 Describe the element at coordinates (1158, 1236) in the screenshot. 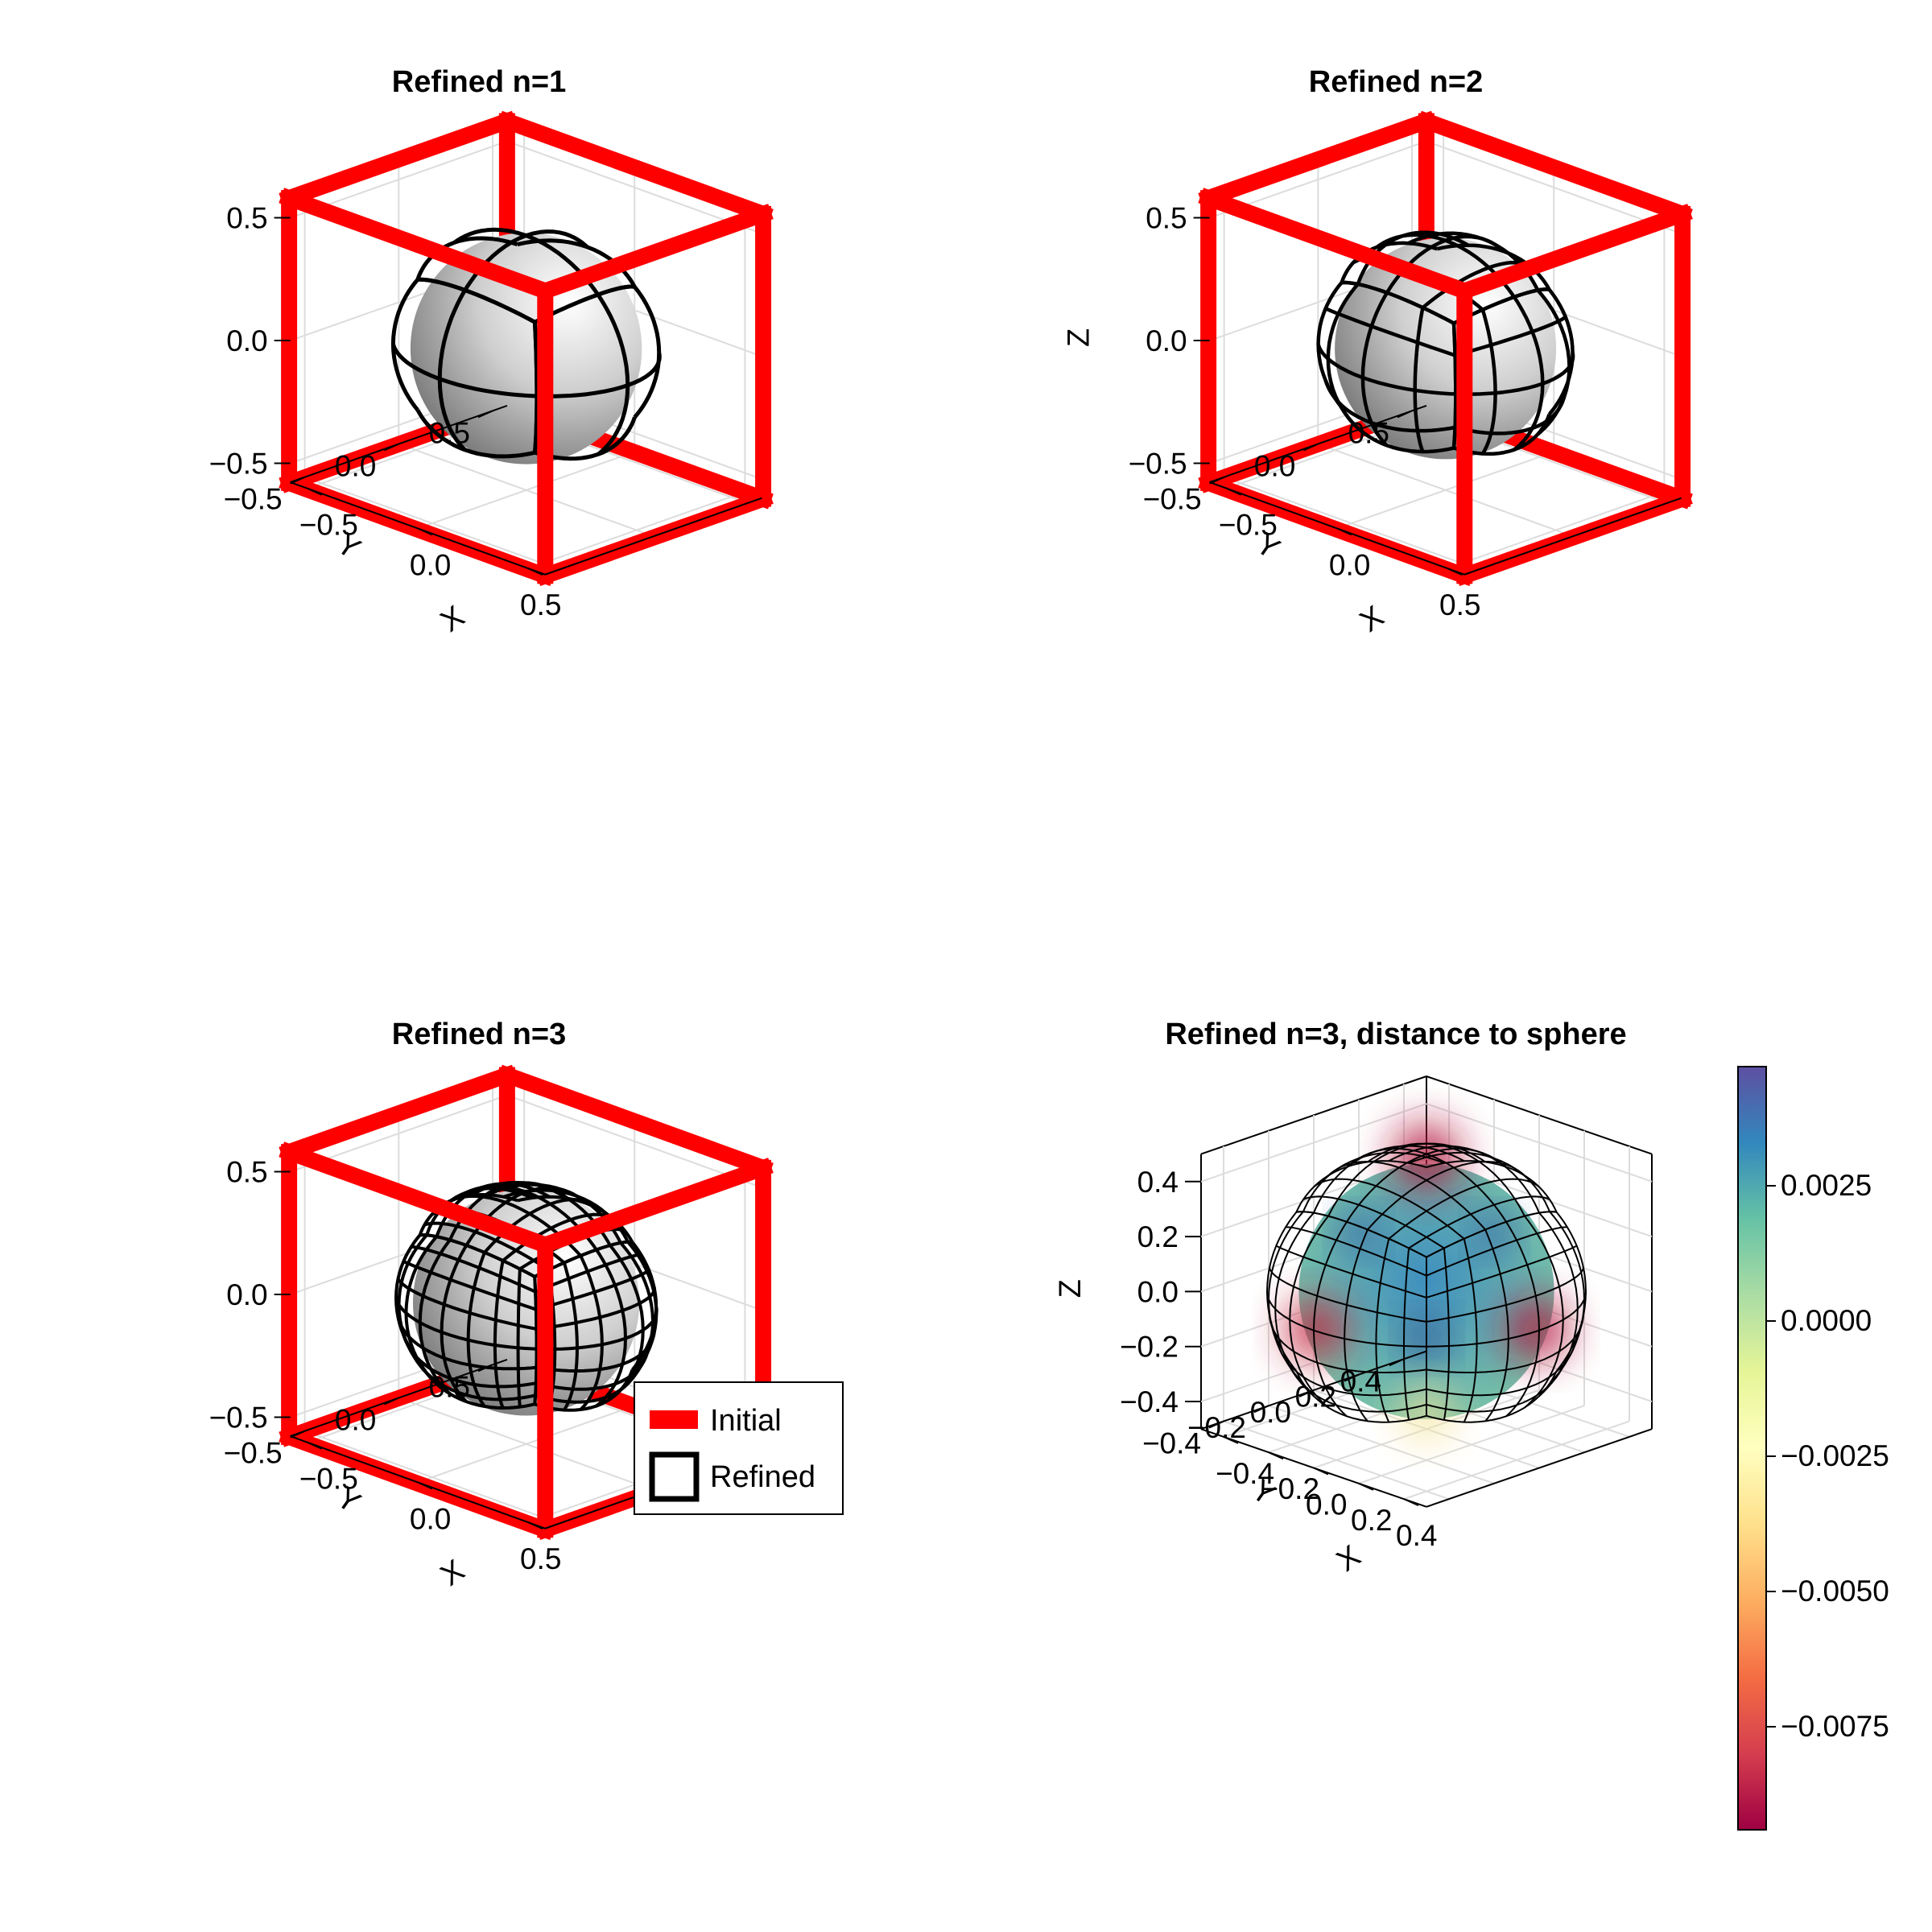

I see `z-tick-label: 0.2` at that location.